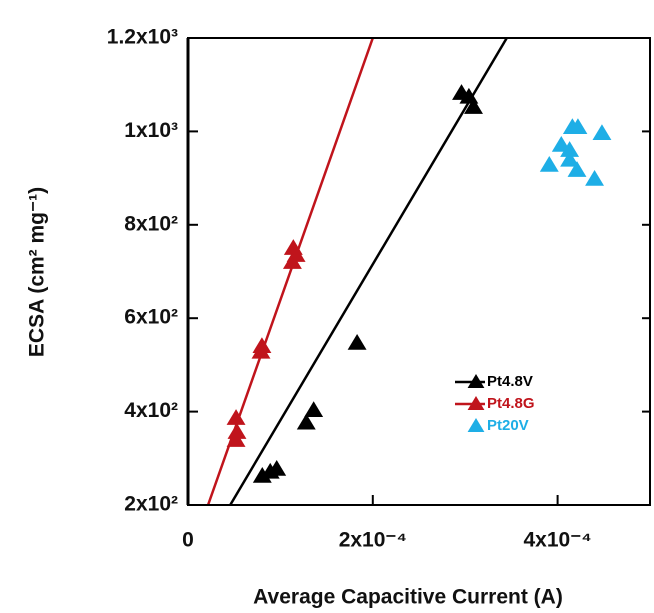  Describe the element at coordinates (37, 272) in the screenshot. I see `y-axis-title: ECSA (cm² mg⁻¹)` at that location.